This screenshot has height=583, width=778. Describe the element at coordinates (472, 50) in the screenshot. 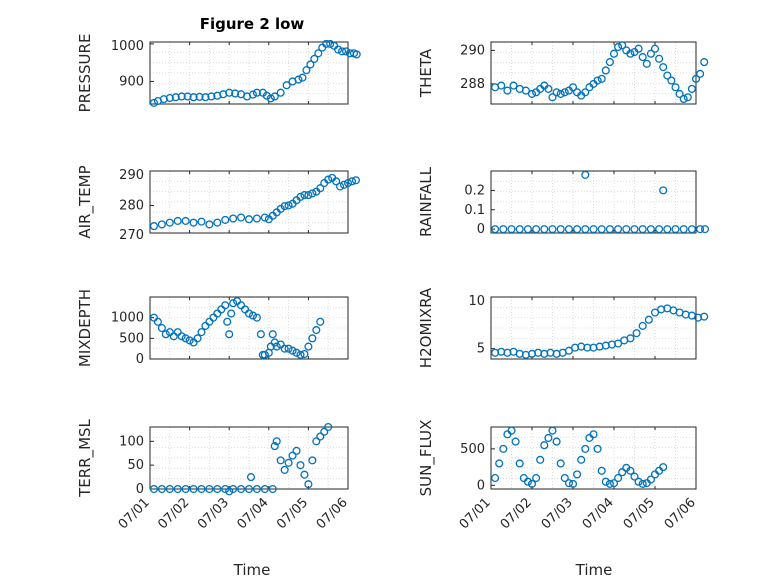

I see `y-tick-label: 290` at that location.